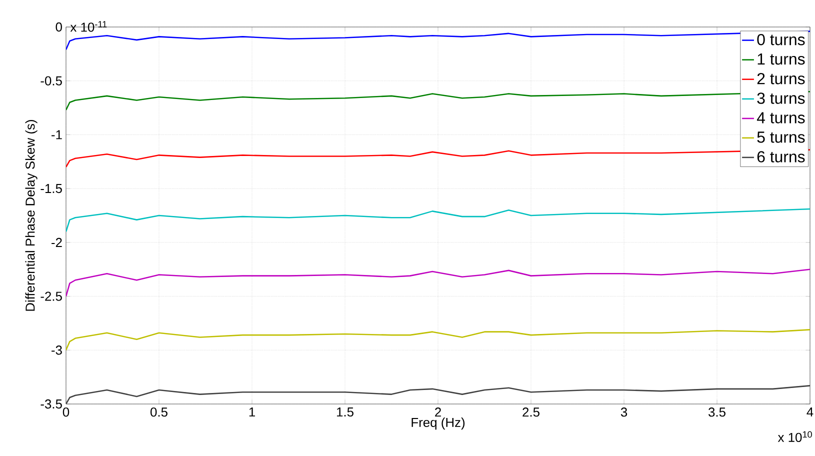 The width and height of the screenshot is (815, 456). Describe the element at coordinates (51, 404) in the screenshot. I see `y-tick-label: -3.5` at that location.